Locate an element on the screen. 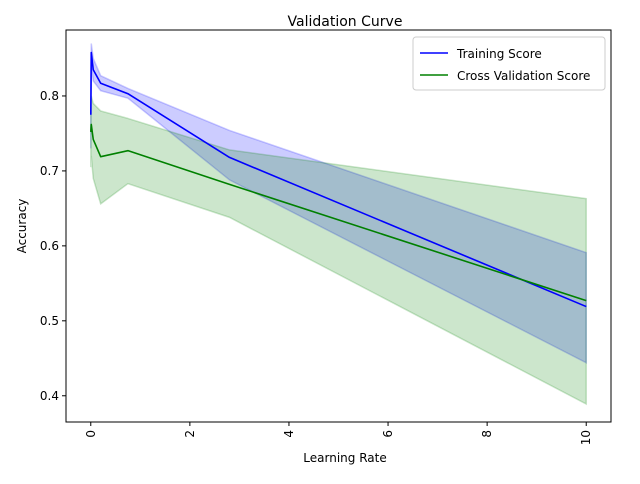 The height and width of the screenshot is (484, 640). y-tick-label: 0.8 is located at coordinates (49, 96).